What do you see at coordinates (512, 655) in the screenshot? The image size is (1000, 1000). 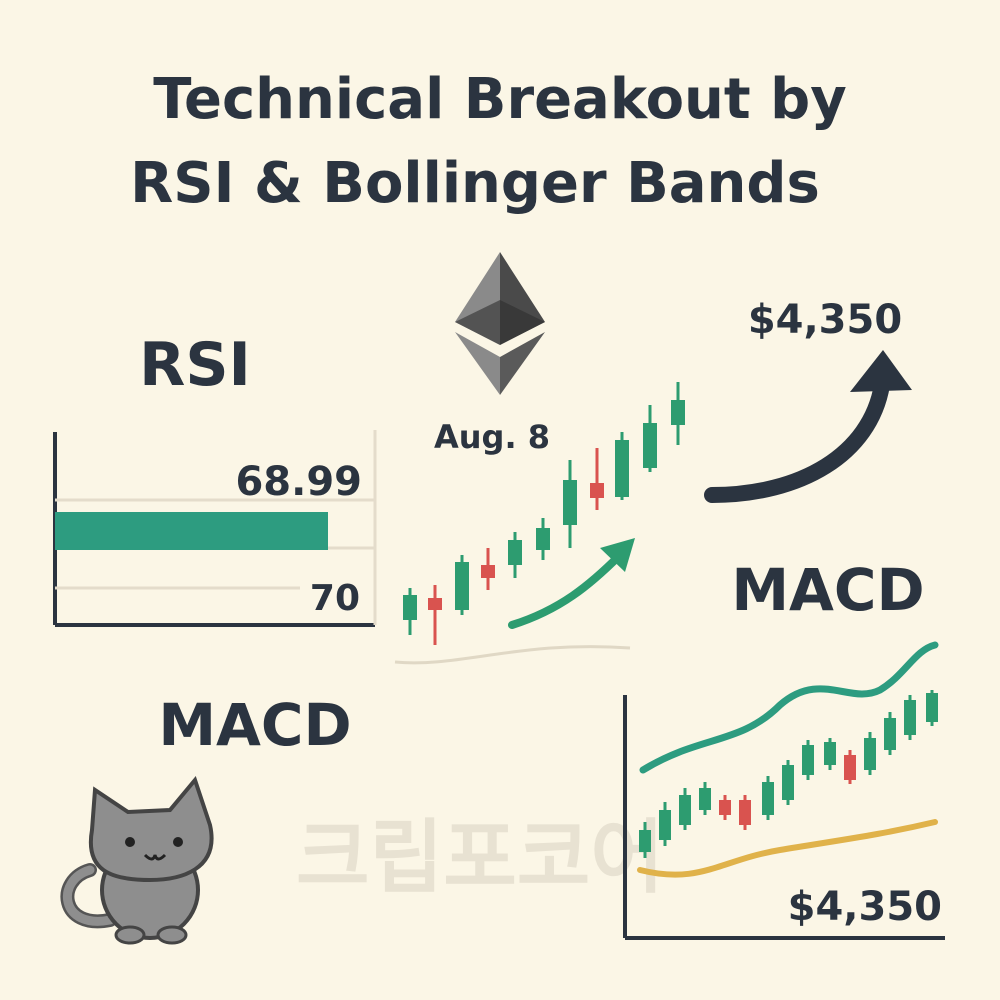 I see `band-line` at bounding box center [512, 655].